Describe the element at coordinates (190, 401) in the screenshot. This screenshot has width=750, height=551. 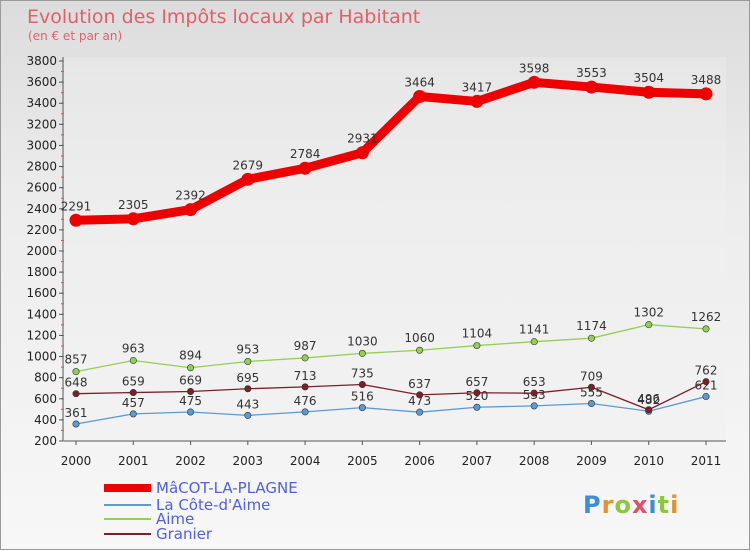
I see `data-label: 475` at that location.